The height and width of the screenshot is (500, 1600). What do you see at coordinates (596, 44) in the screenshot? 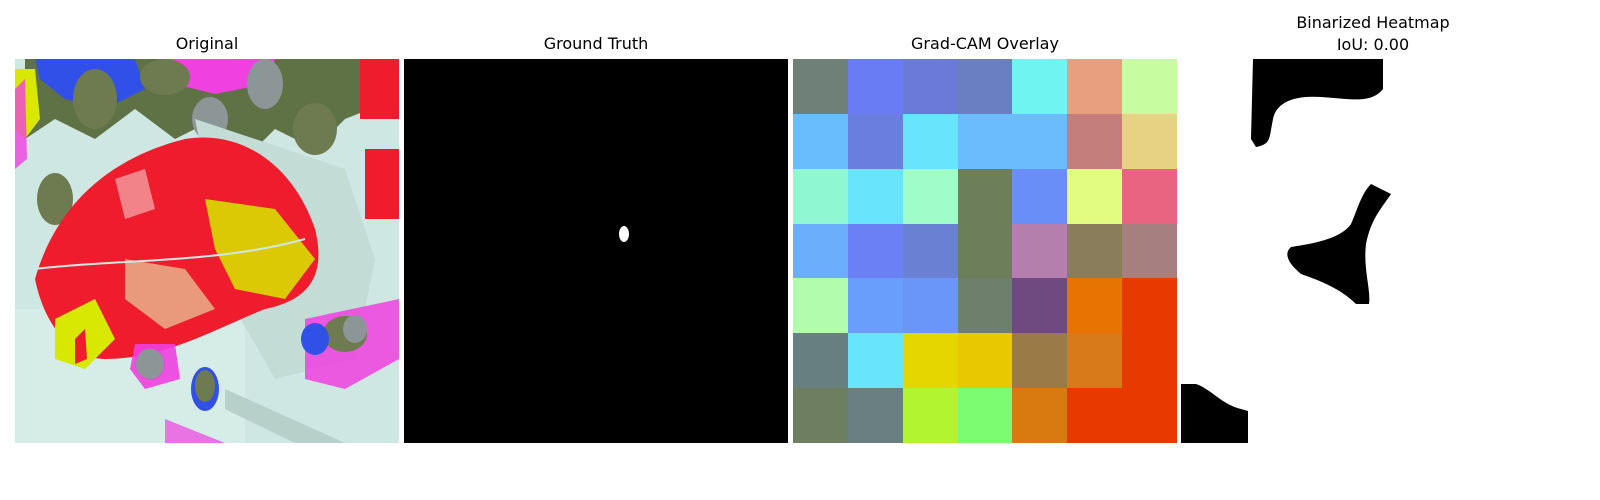
I see `panel-title: Ground Truth` at bounding box center [596, 44].